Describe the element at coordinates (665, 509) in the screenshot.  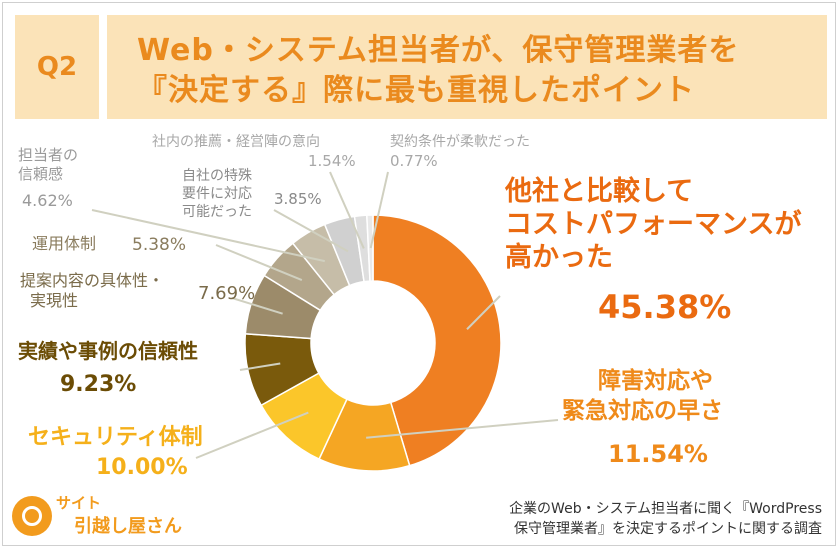
I see `caption-line-1: 企業のWeb・システム担当者に聞く『WordPress` at that location.